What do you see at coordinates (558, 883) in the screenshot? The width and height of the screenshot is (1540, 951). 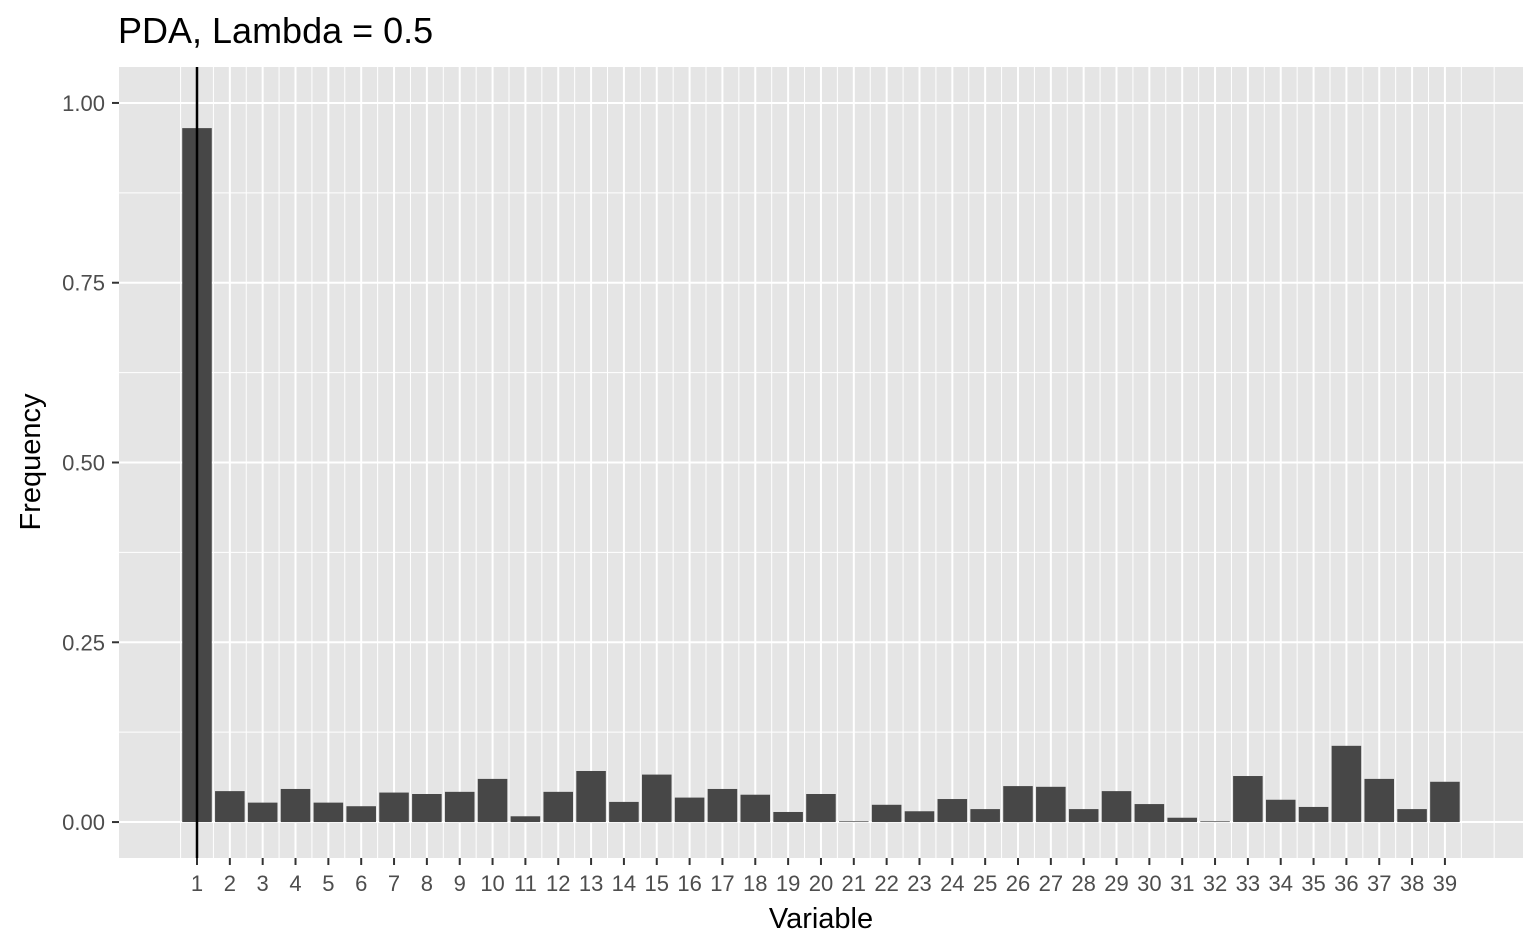 I see `x-tick-label: 12` at bounding box center [558, 883].